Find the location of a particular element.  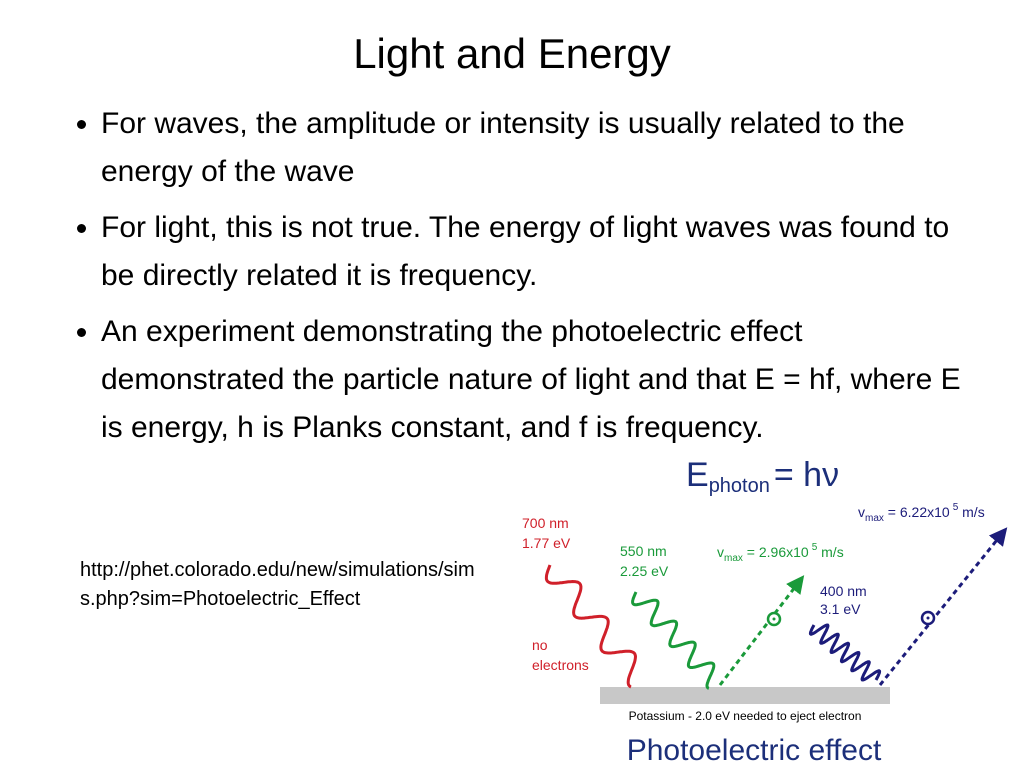

slide-title: Light and Energy is located at coordinates (512, 53).